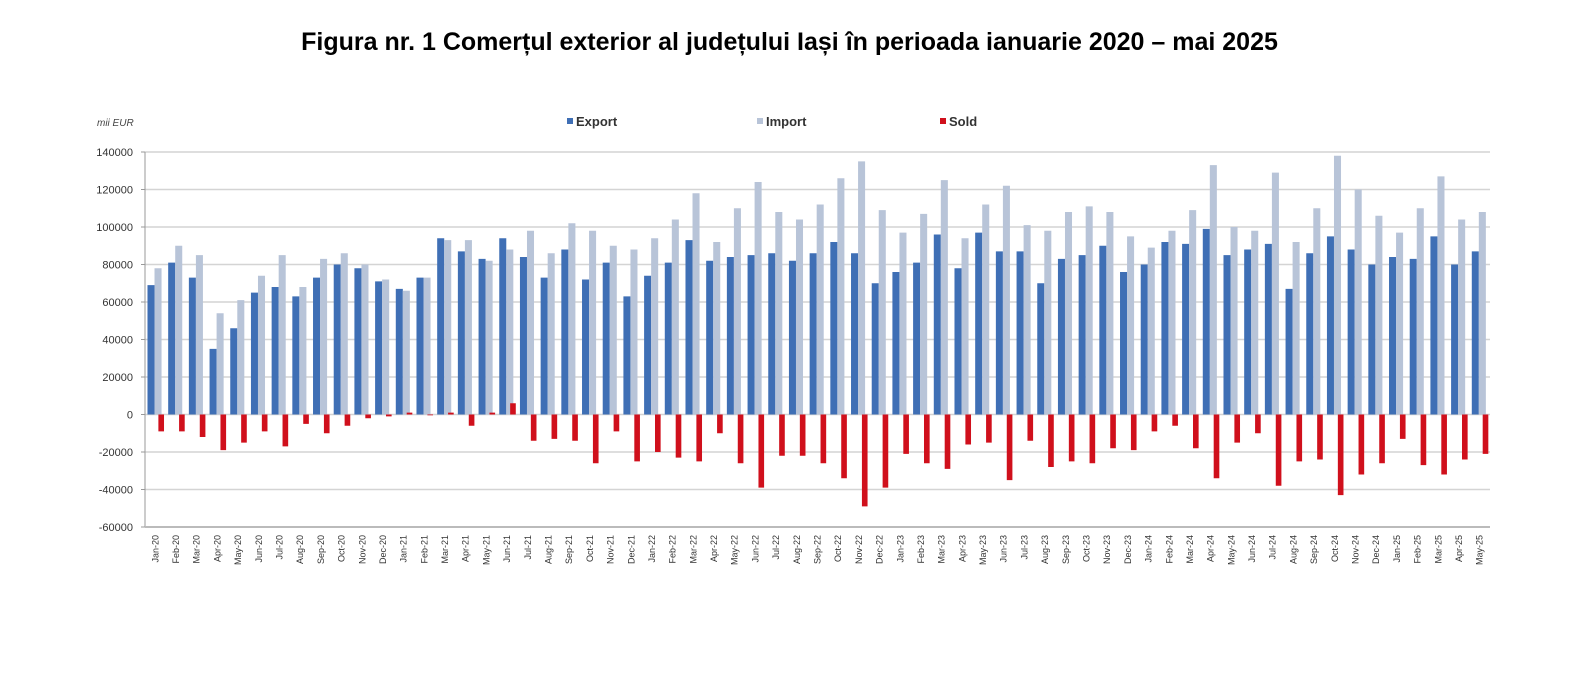 This screenshot has width=1579, height=700. Describe the element at coordinates (1438, 549) in the screenshot. I see `x-tick-label: Mar-25` at that location.